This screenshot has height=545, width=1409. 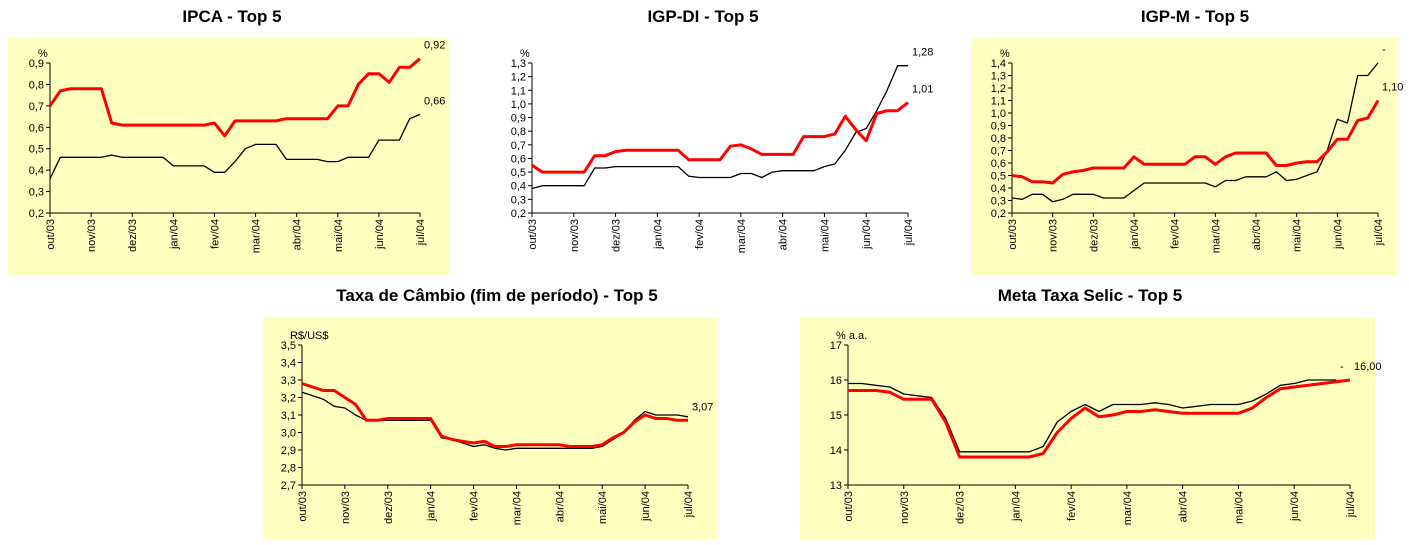 I want to click on y-tick-label: 0,3, so click(x=36, y=193).